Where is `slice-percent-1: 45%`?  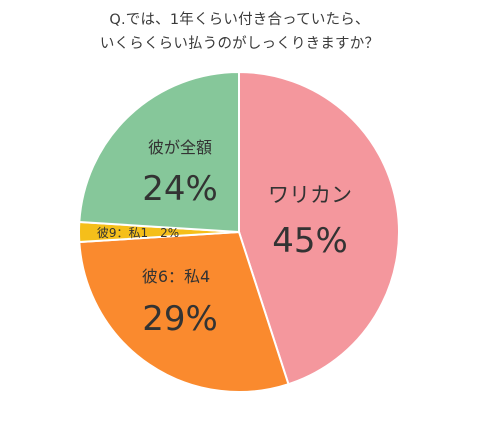
slice-percent-1: 45% is located at coordinates (310, 241).